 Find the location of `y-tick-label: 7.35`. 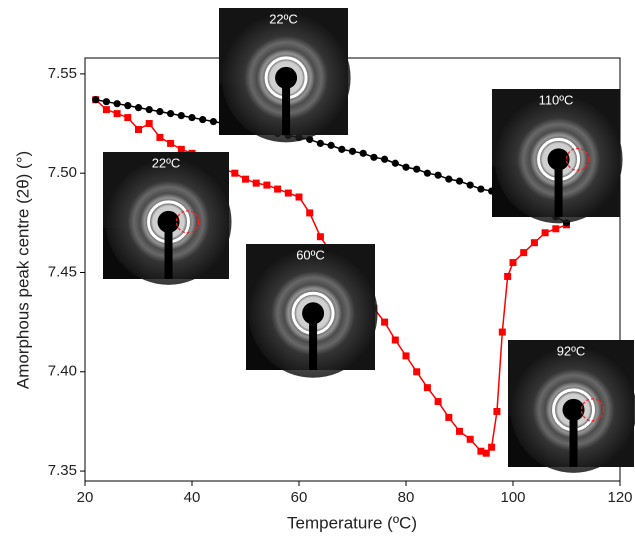

y-tick-label: 7.35 is located at coordinates (62, 470).